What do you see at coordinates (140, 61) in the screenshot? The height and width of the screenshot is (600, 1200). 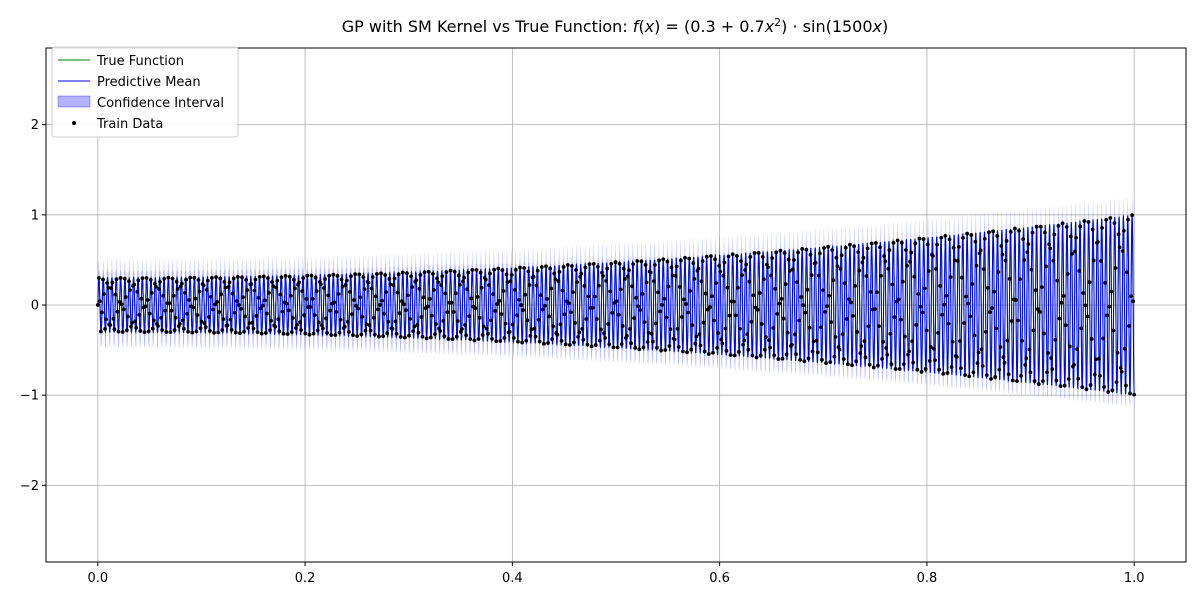 I see `legend-true-function-label: True Function` at bounding box center [140, 61].